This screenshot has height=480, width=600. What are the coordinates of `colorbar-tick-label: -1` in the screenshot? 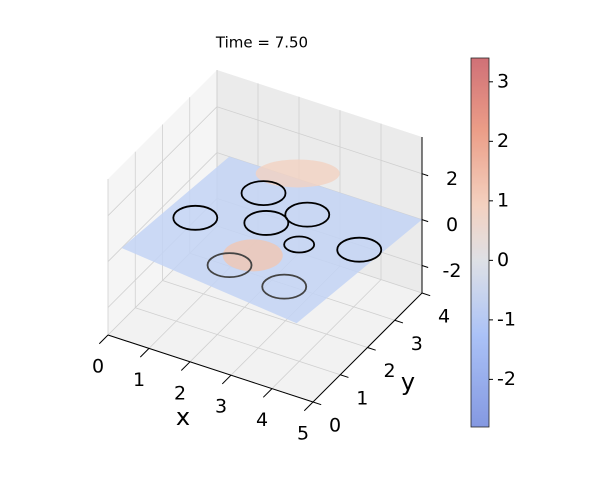 It's located at (506, 319).